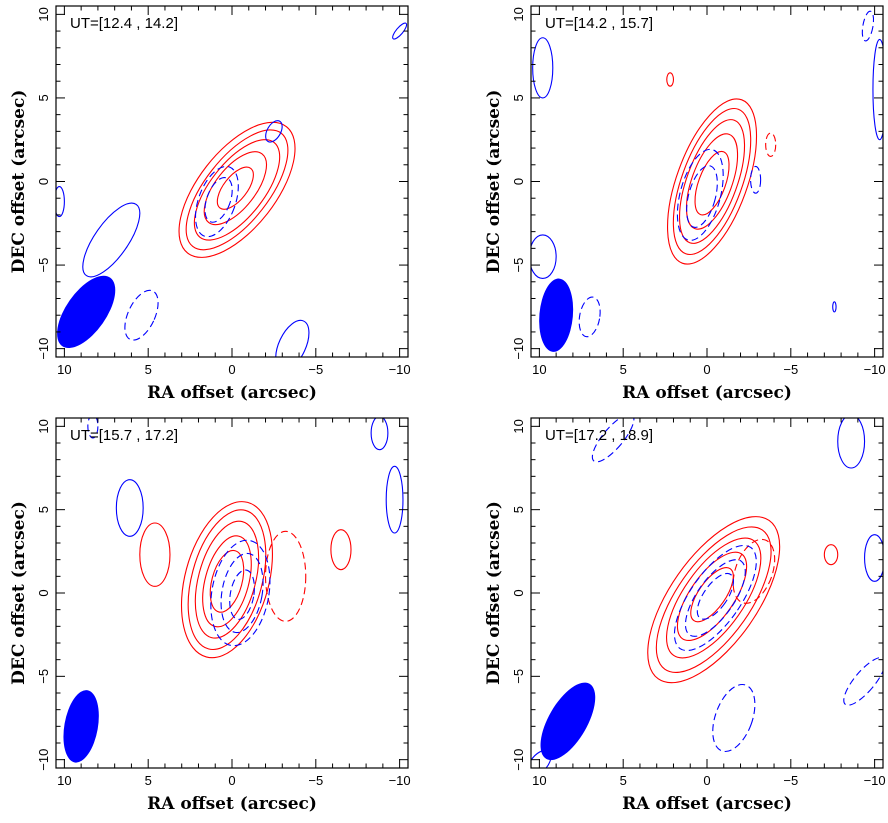 Image resolution: width=888 pixels, height=823 pixels. I want to click on panel-title: UT=[12.4 , 14.2], so click(124, 23).